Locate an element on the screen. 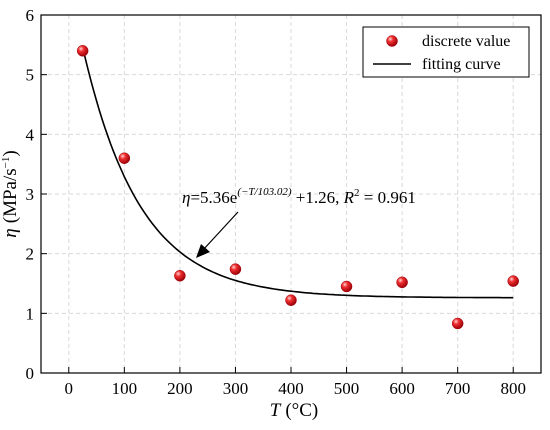 This screenshot has height=430, width=550. legend-label-fitting: fitting curve is located at coordinates (461, 64).